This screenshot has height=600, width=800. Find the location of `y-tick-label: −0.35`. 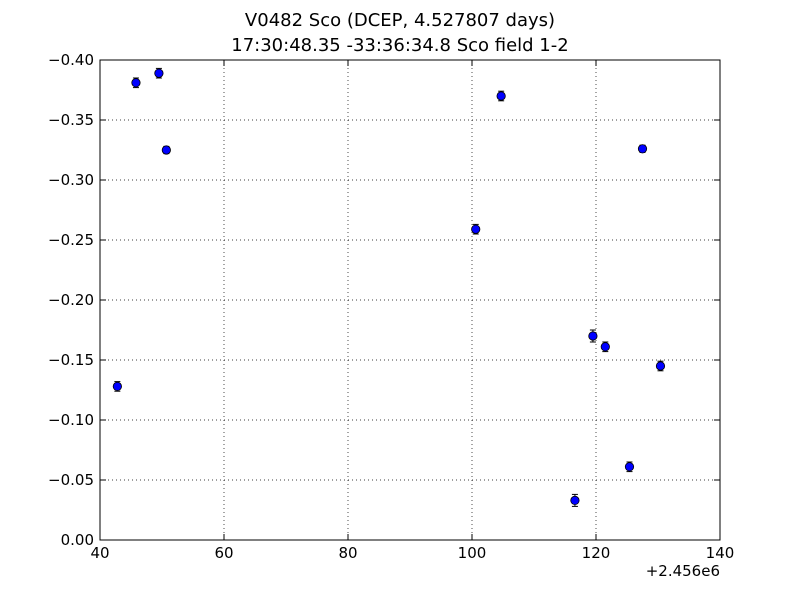

y-tick-label: −0.35 is located at coordinates (71, 120).